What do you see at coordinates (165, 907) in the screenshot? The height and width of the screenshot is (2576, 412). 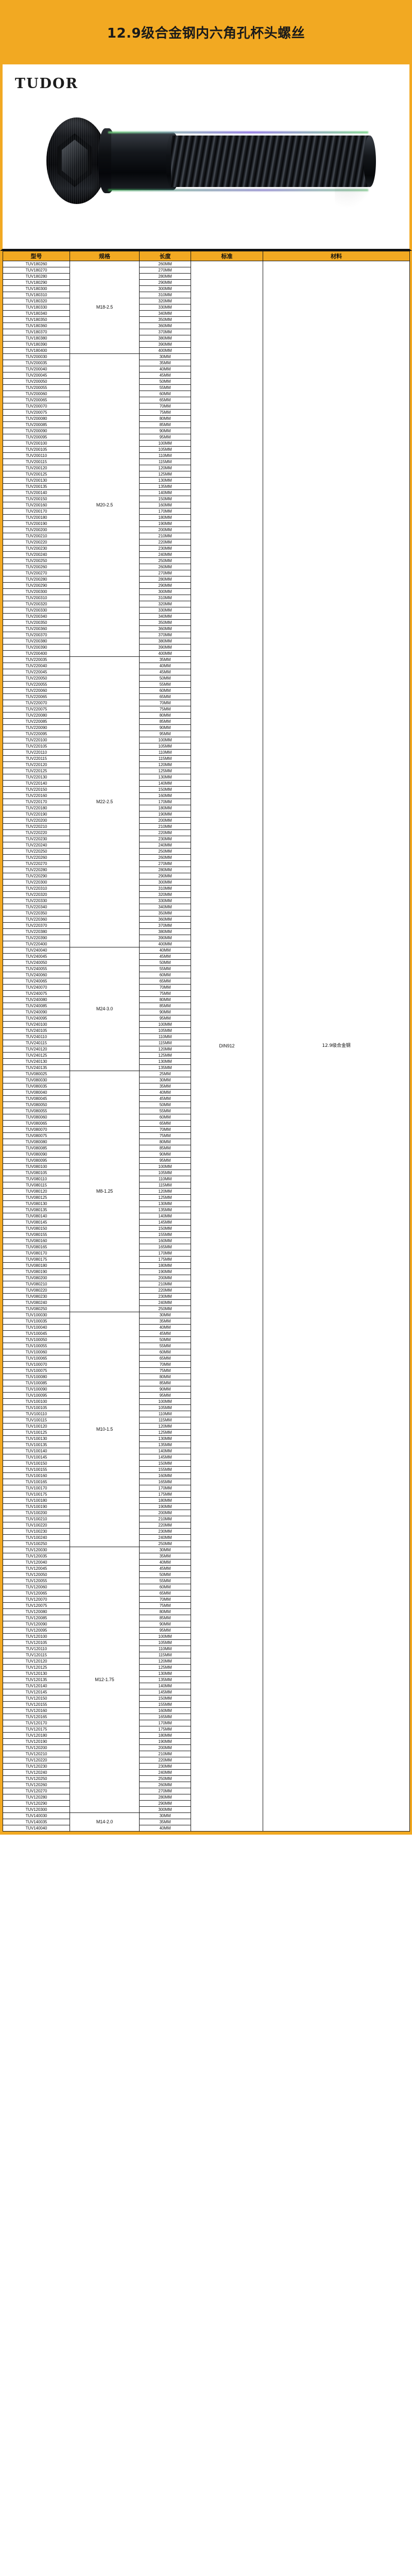 I see `cell-length: 340MM` at bounding box center [165, 907].